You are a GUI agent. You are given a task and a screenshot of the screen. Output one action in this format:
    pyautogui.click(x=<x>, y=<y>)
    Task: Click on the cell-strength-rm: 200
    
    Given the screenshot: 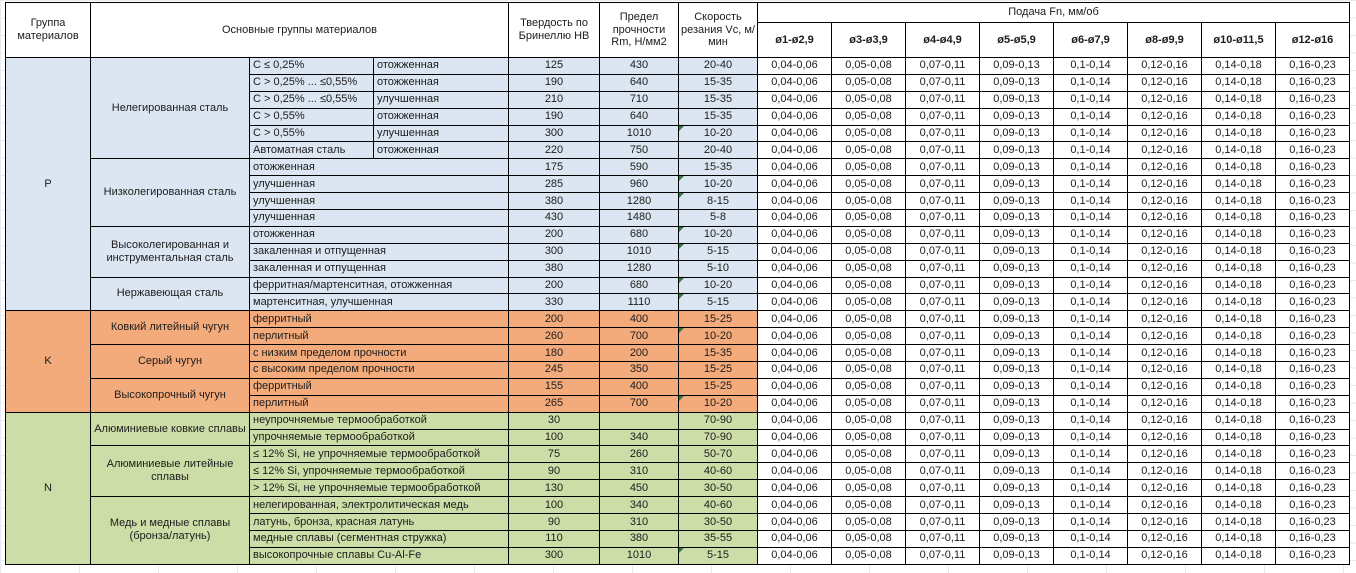 What is the action you would take?
    pyautogui.click(x=639, y=353)
    